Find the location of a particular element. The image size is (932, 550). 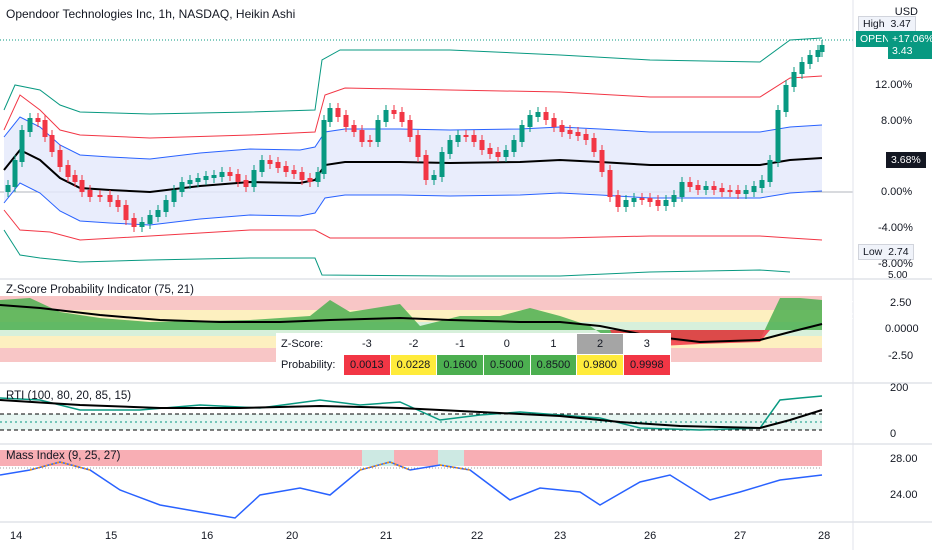

probability-cell: 0.9800 is located at coordinates (600, 365).